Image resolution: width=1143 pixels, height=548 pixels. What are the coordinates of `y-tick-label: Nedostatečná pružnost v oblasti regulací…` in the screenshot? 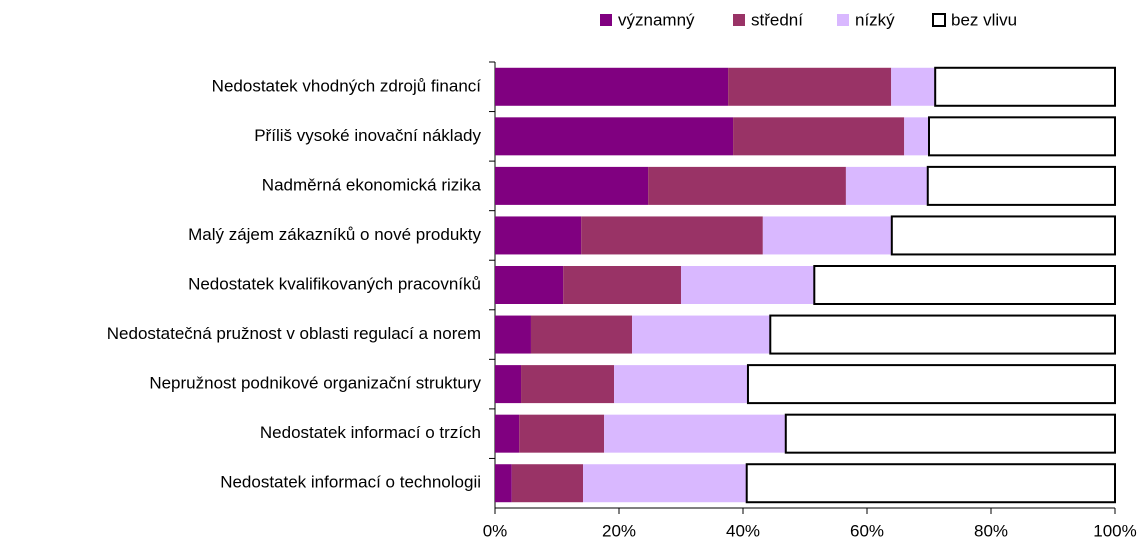 It's located at (294, 333).